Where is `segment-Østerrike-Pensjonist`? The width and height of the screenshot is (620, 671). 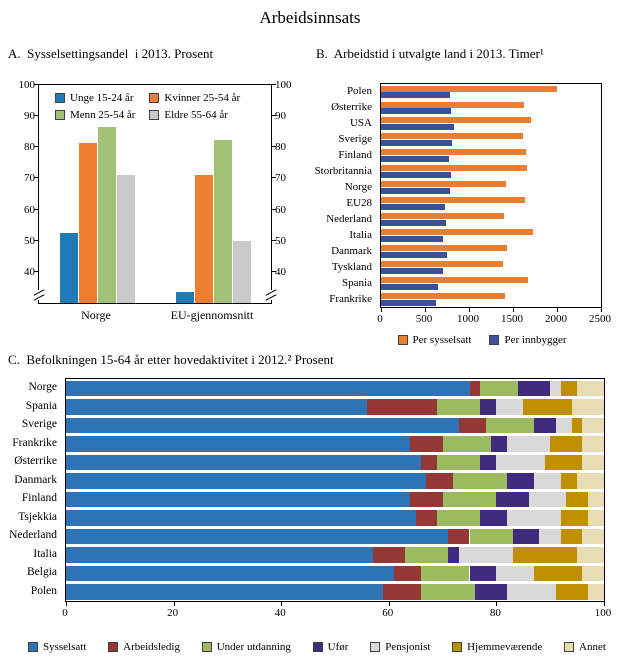
segment-Østerrike-Pensjonist is located at coordinates (520, 462).